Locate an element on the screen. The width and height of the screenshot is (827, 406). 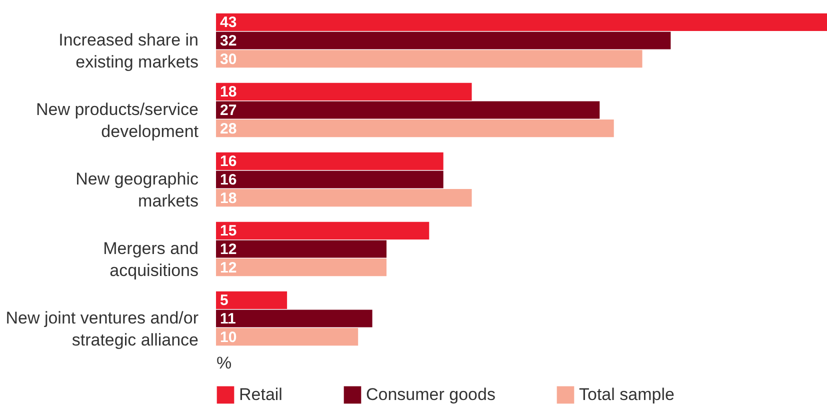
data-label: 10 is located at coordinates (228, 337).